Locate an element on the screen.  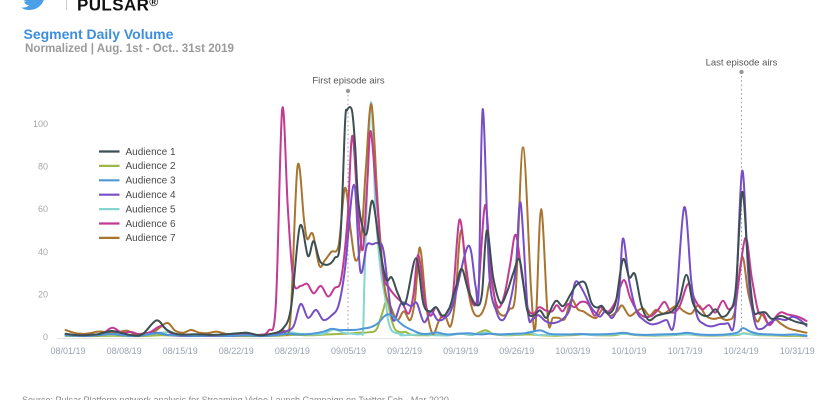
svg-text: 09/12/19 is located at coordinates (404, 351).